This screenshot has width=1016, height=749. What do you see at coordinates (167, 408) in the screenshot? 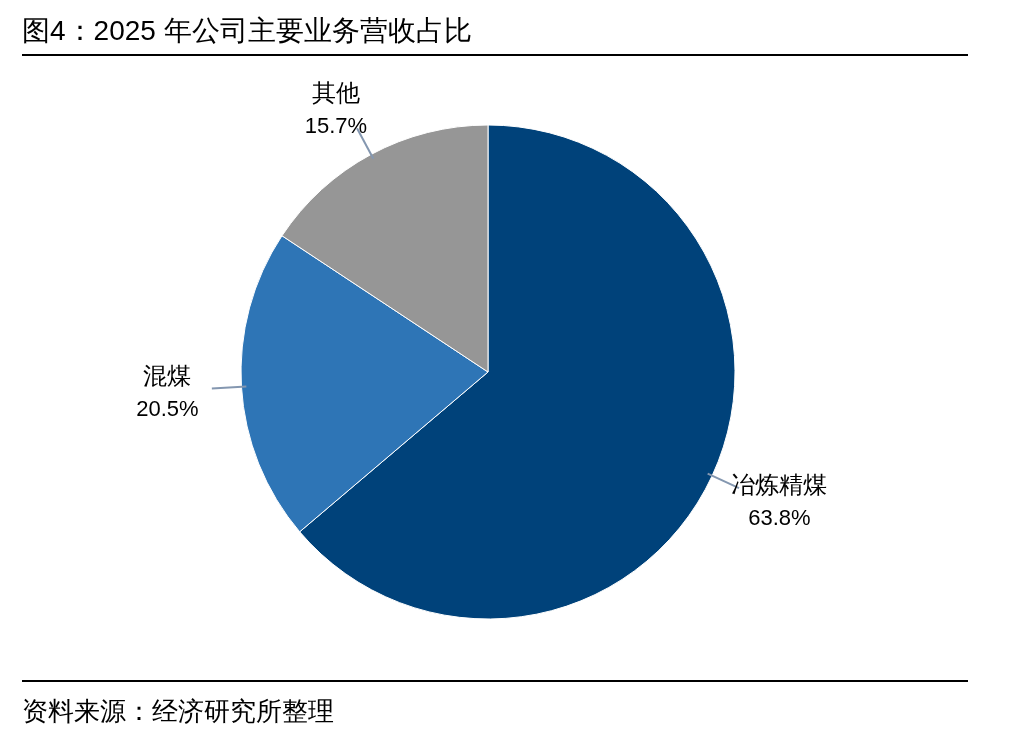
I see `data-label: 20.5%` at bounding box center [167, 408].